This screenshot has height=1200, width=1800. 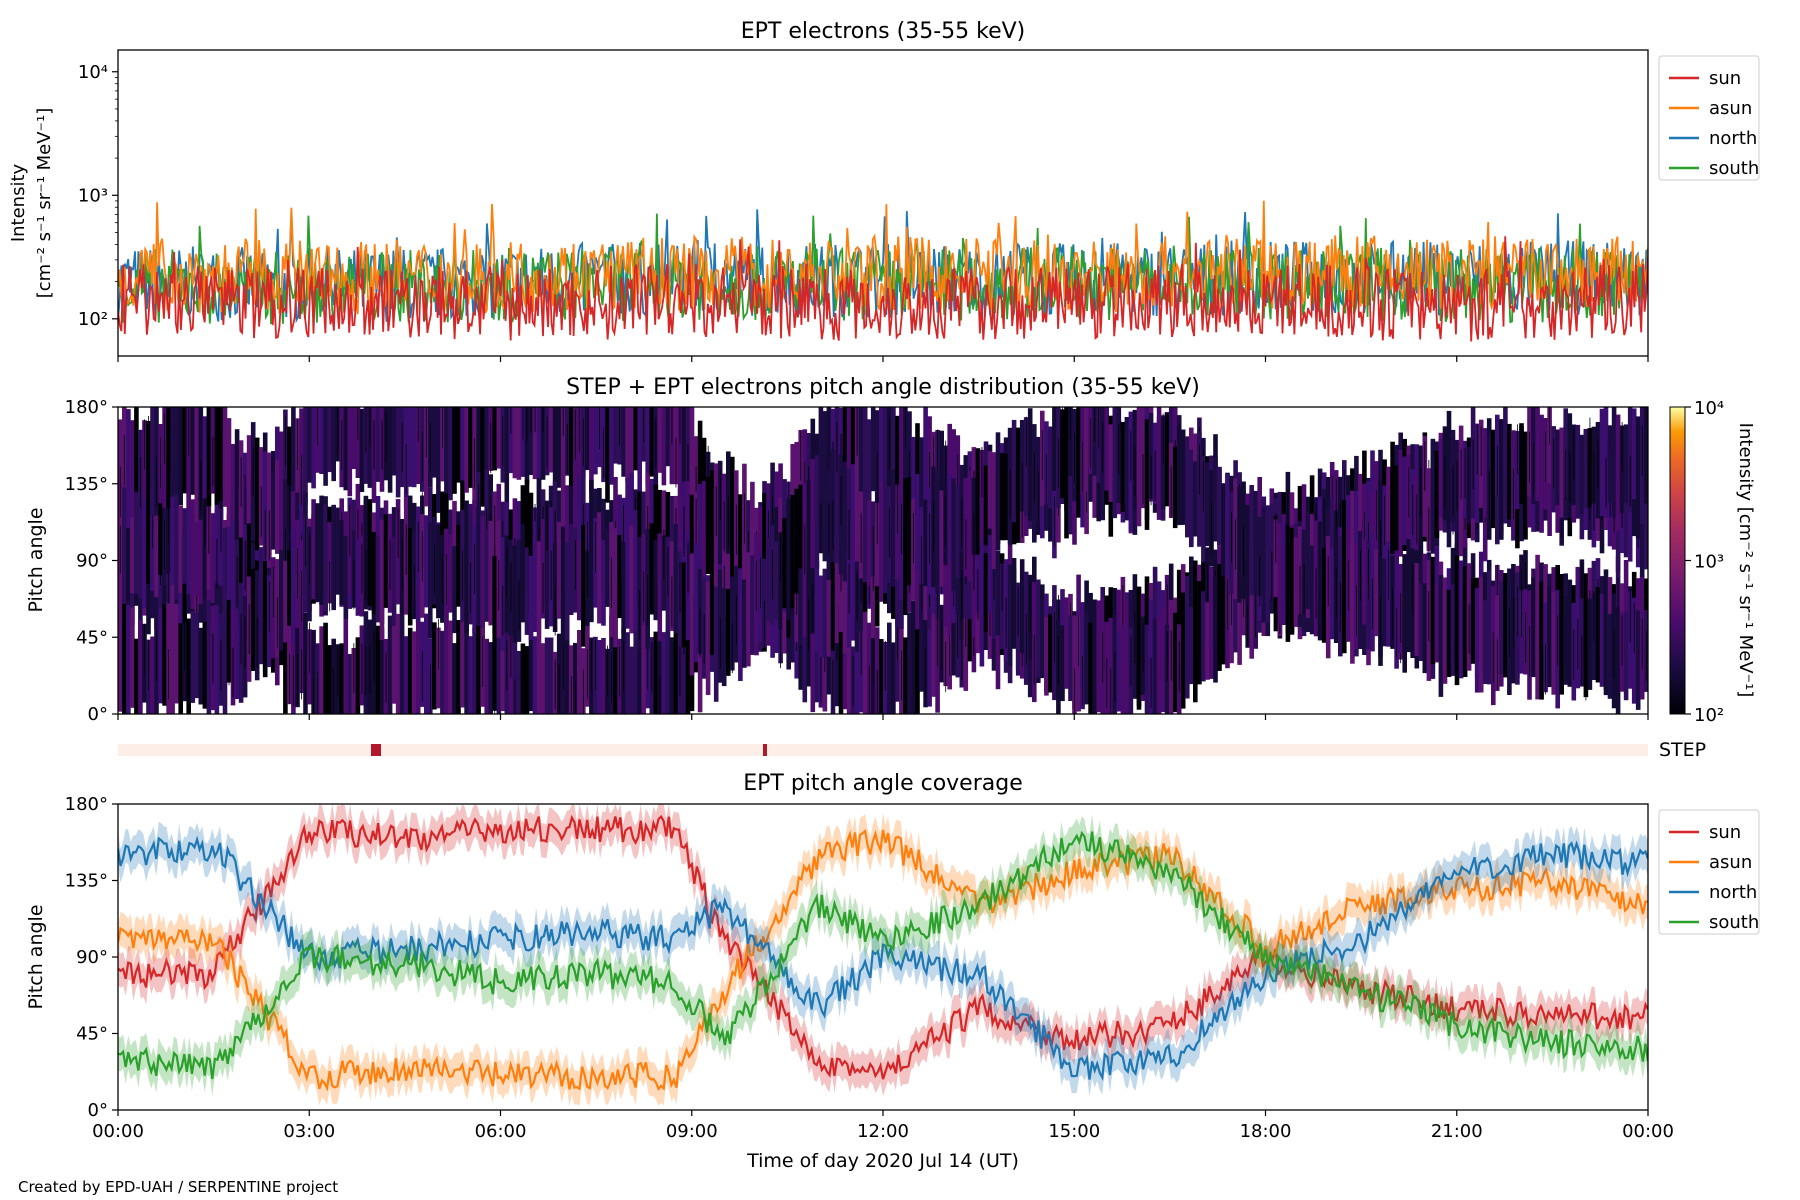 What do you see at coordinates (92, 957) in the screenshot?
I see `y-tick-label: 90°` at bounding box center [92, 957].